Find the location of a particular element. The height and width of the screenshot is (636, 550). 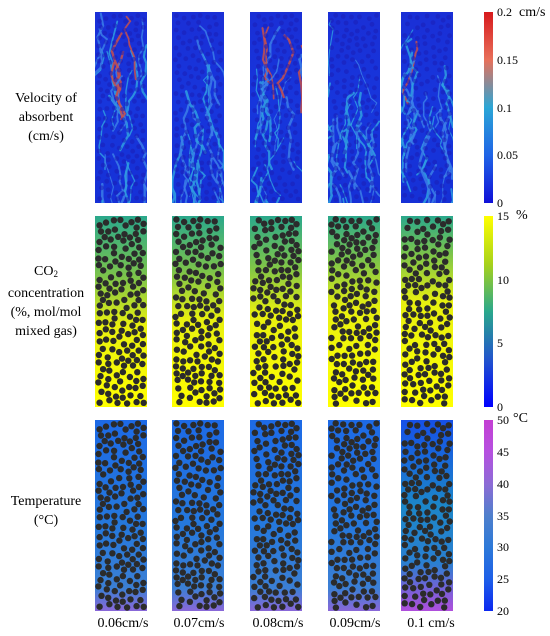

colorbar-tick: 0.2 is located at coordinates (504, 12).